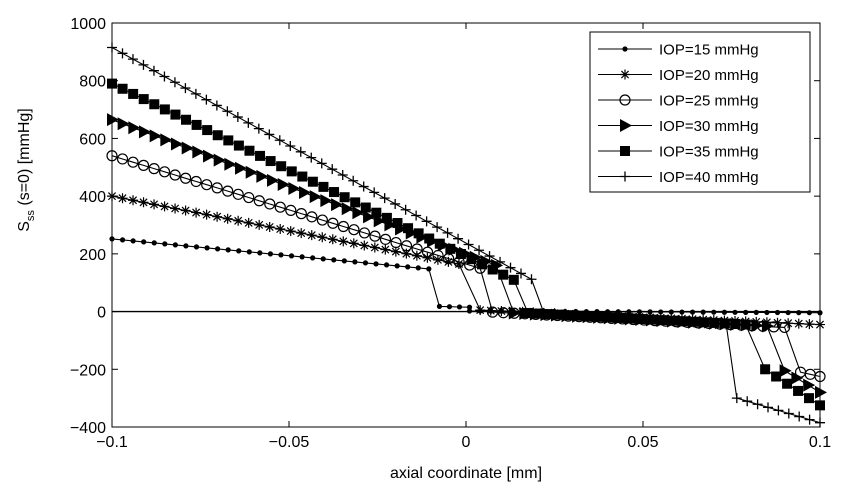 The width and height of the screenshot is (855, 489). Describe the element at coordinates (88, 370) in the screenshot. I see `y-tick-label: −200` at that location.